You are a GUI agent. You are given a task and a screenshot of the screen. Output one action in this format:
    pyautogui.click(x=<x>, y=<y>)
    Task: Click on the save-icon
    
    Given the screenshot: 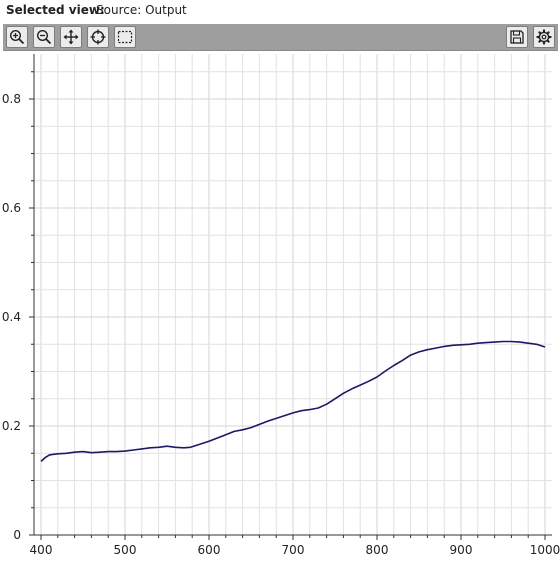 What is the action you would take?
    pyautogui.click(x=517, y=37)
    